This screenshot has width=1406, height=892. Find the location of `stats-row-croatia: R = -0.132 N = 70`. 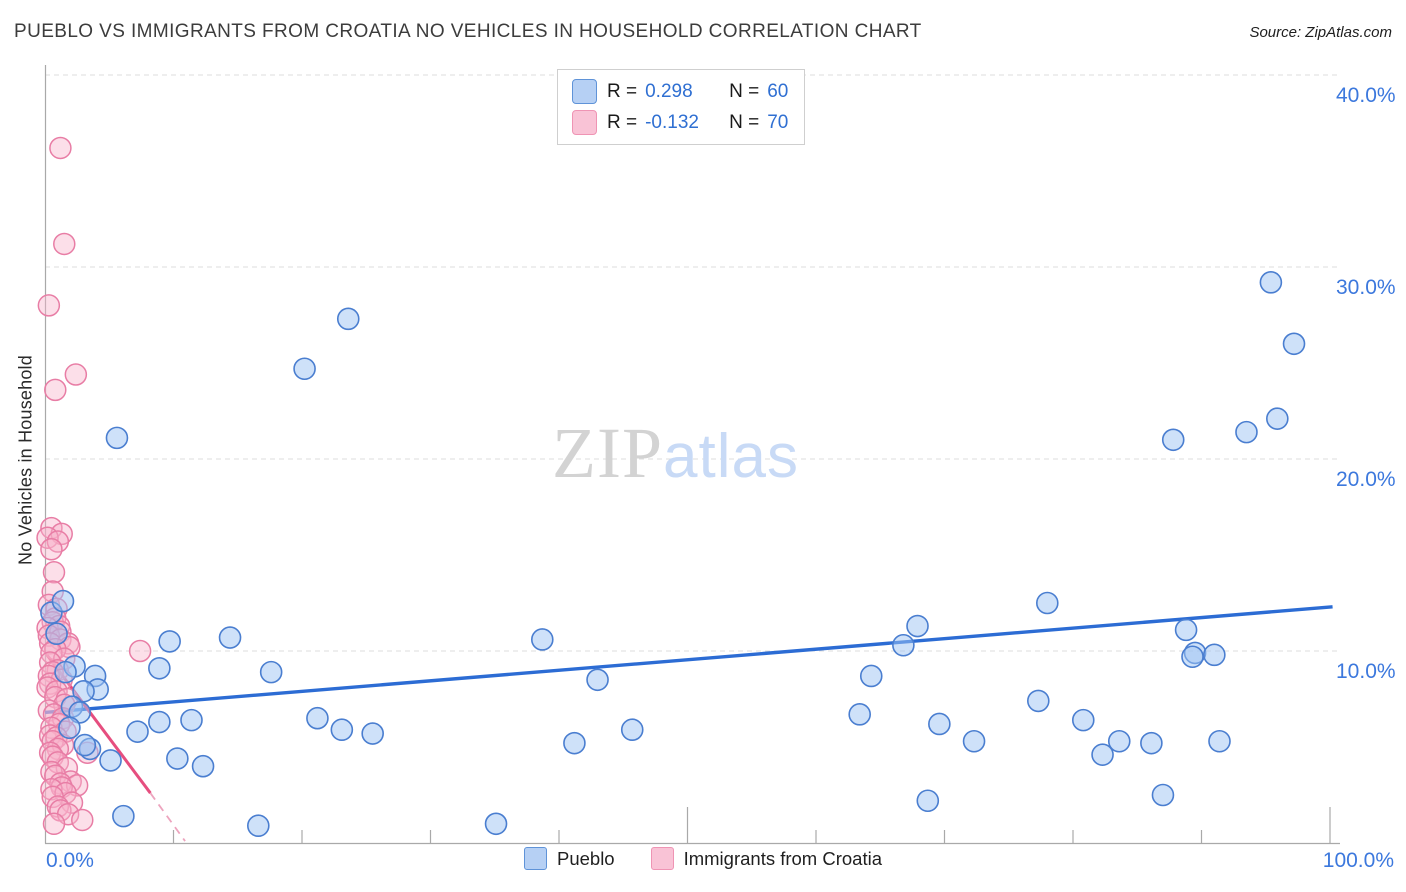

stats-row-croatia: R = -0.132 N = 70 is located at coordinates (680, 122).